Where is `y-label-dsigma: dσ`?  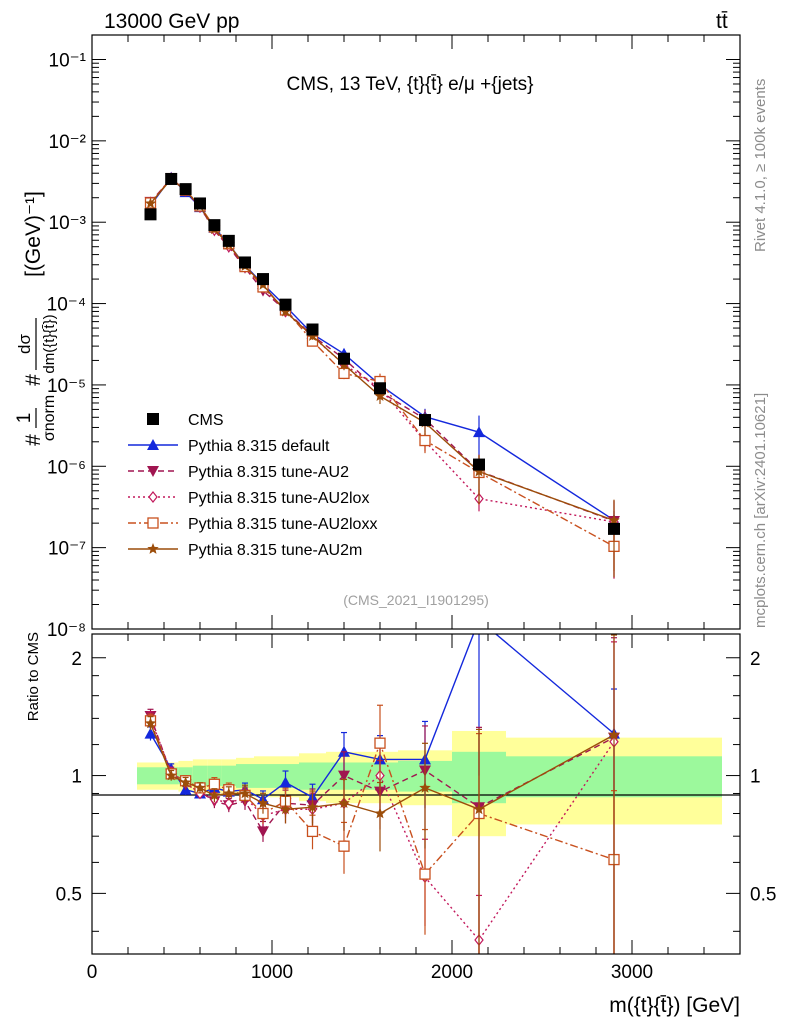
y-label-dsigma: dσ is located at coordinates (24, 344).